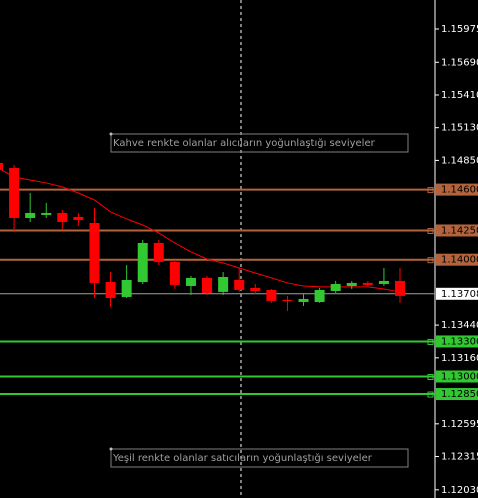 The image size is (478, 498). What do you see at coordinates (459, 29) in the screenshot?
I see `y-tick-label: 1.15975` at bounding box center [459, 29].